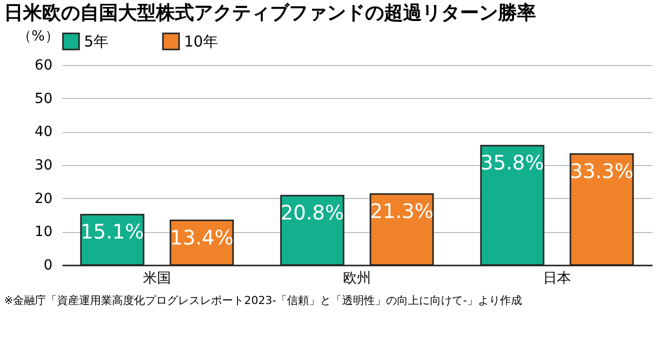  What do you see at coordinates (402, 211) in the screenshot?
I see `data-label: 21.3%` at bounding box center [402, 211].